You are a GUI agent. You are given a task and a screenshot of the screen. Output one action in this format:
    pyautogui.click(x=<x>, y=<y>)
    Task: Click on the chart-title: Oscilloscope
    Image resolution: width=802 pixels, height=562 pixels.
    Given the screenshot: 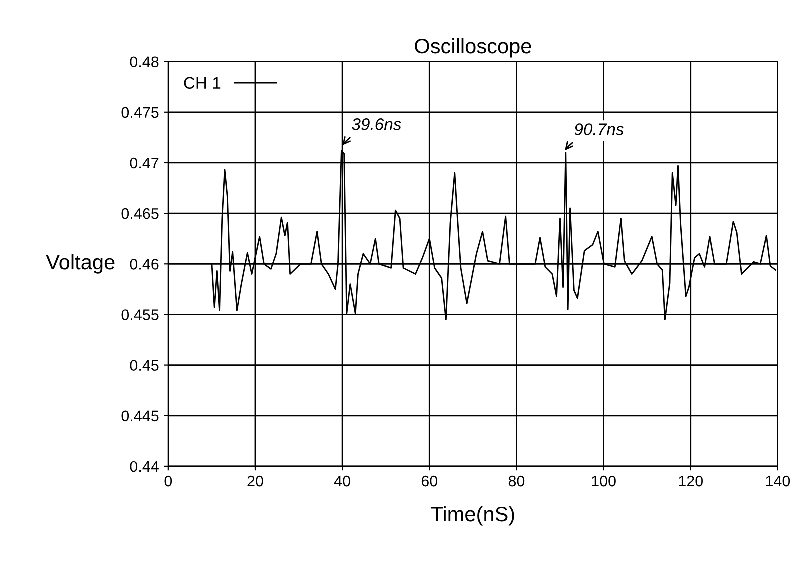 What is the action you would take?
    pyautogui.click(x=473, y=48)
    